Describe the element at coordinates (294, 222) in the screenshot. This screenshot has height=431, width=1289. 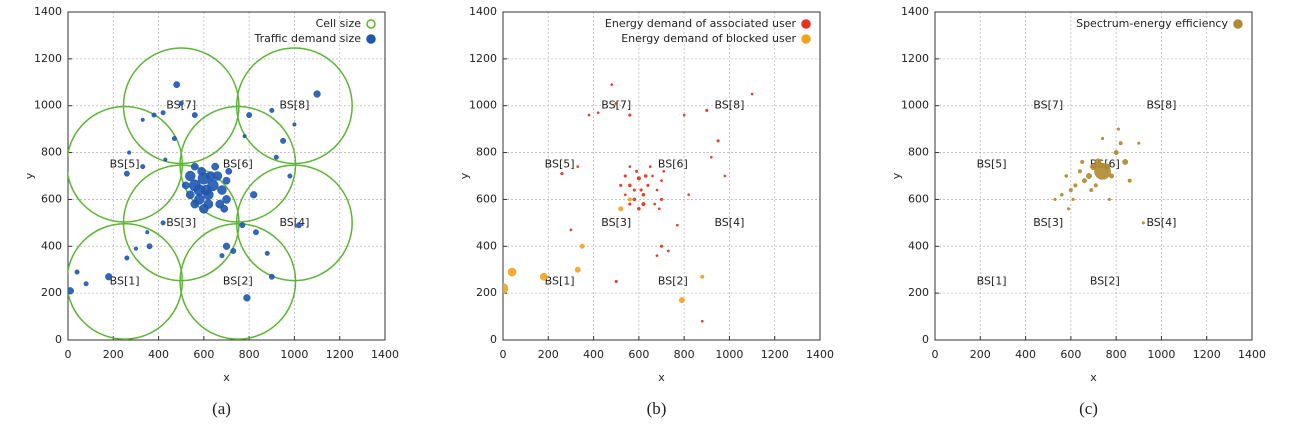
I see `annotation: BS[4]` at that location.